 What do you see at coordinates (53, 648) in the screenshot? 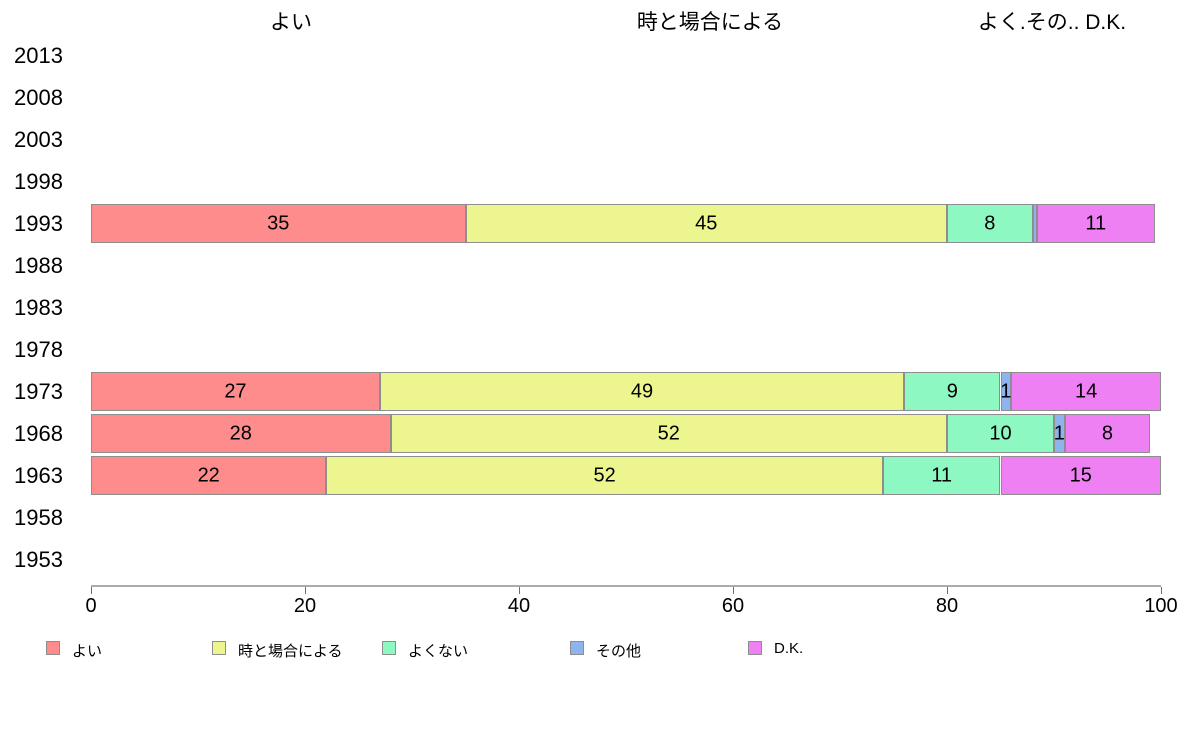
I see `legend-swatch-yoi` at bounding box center [53, 648].